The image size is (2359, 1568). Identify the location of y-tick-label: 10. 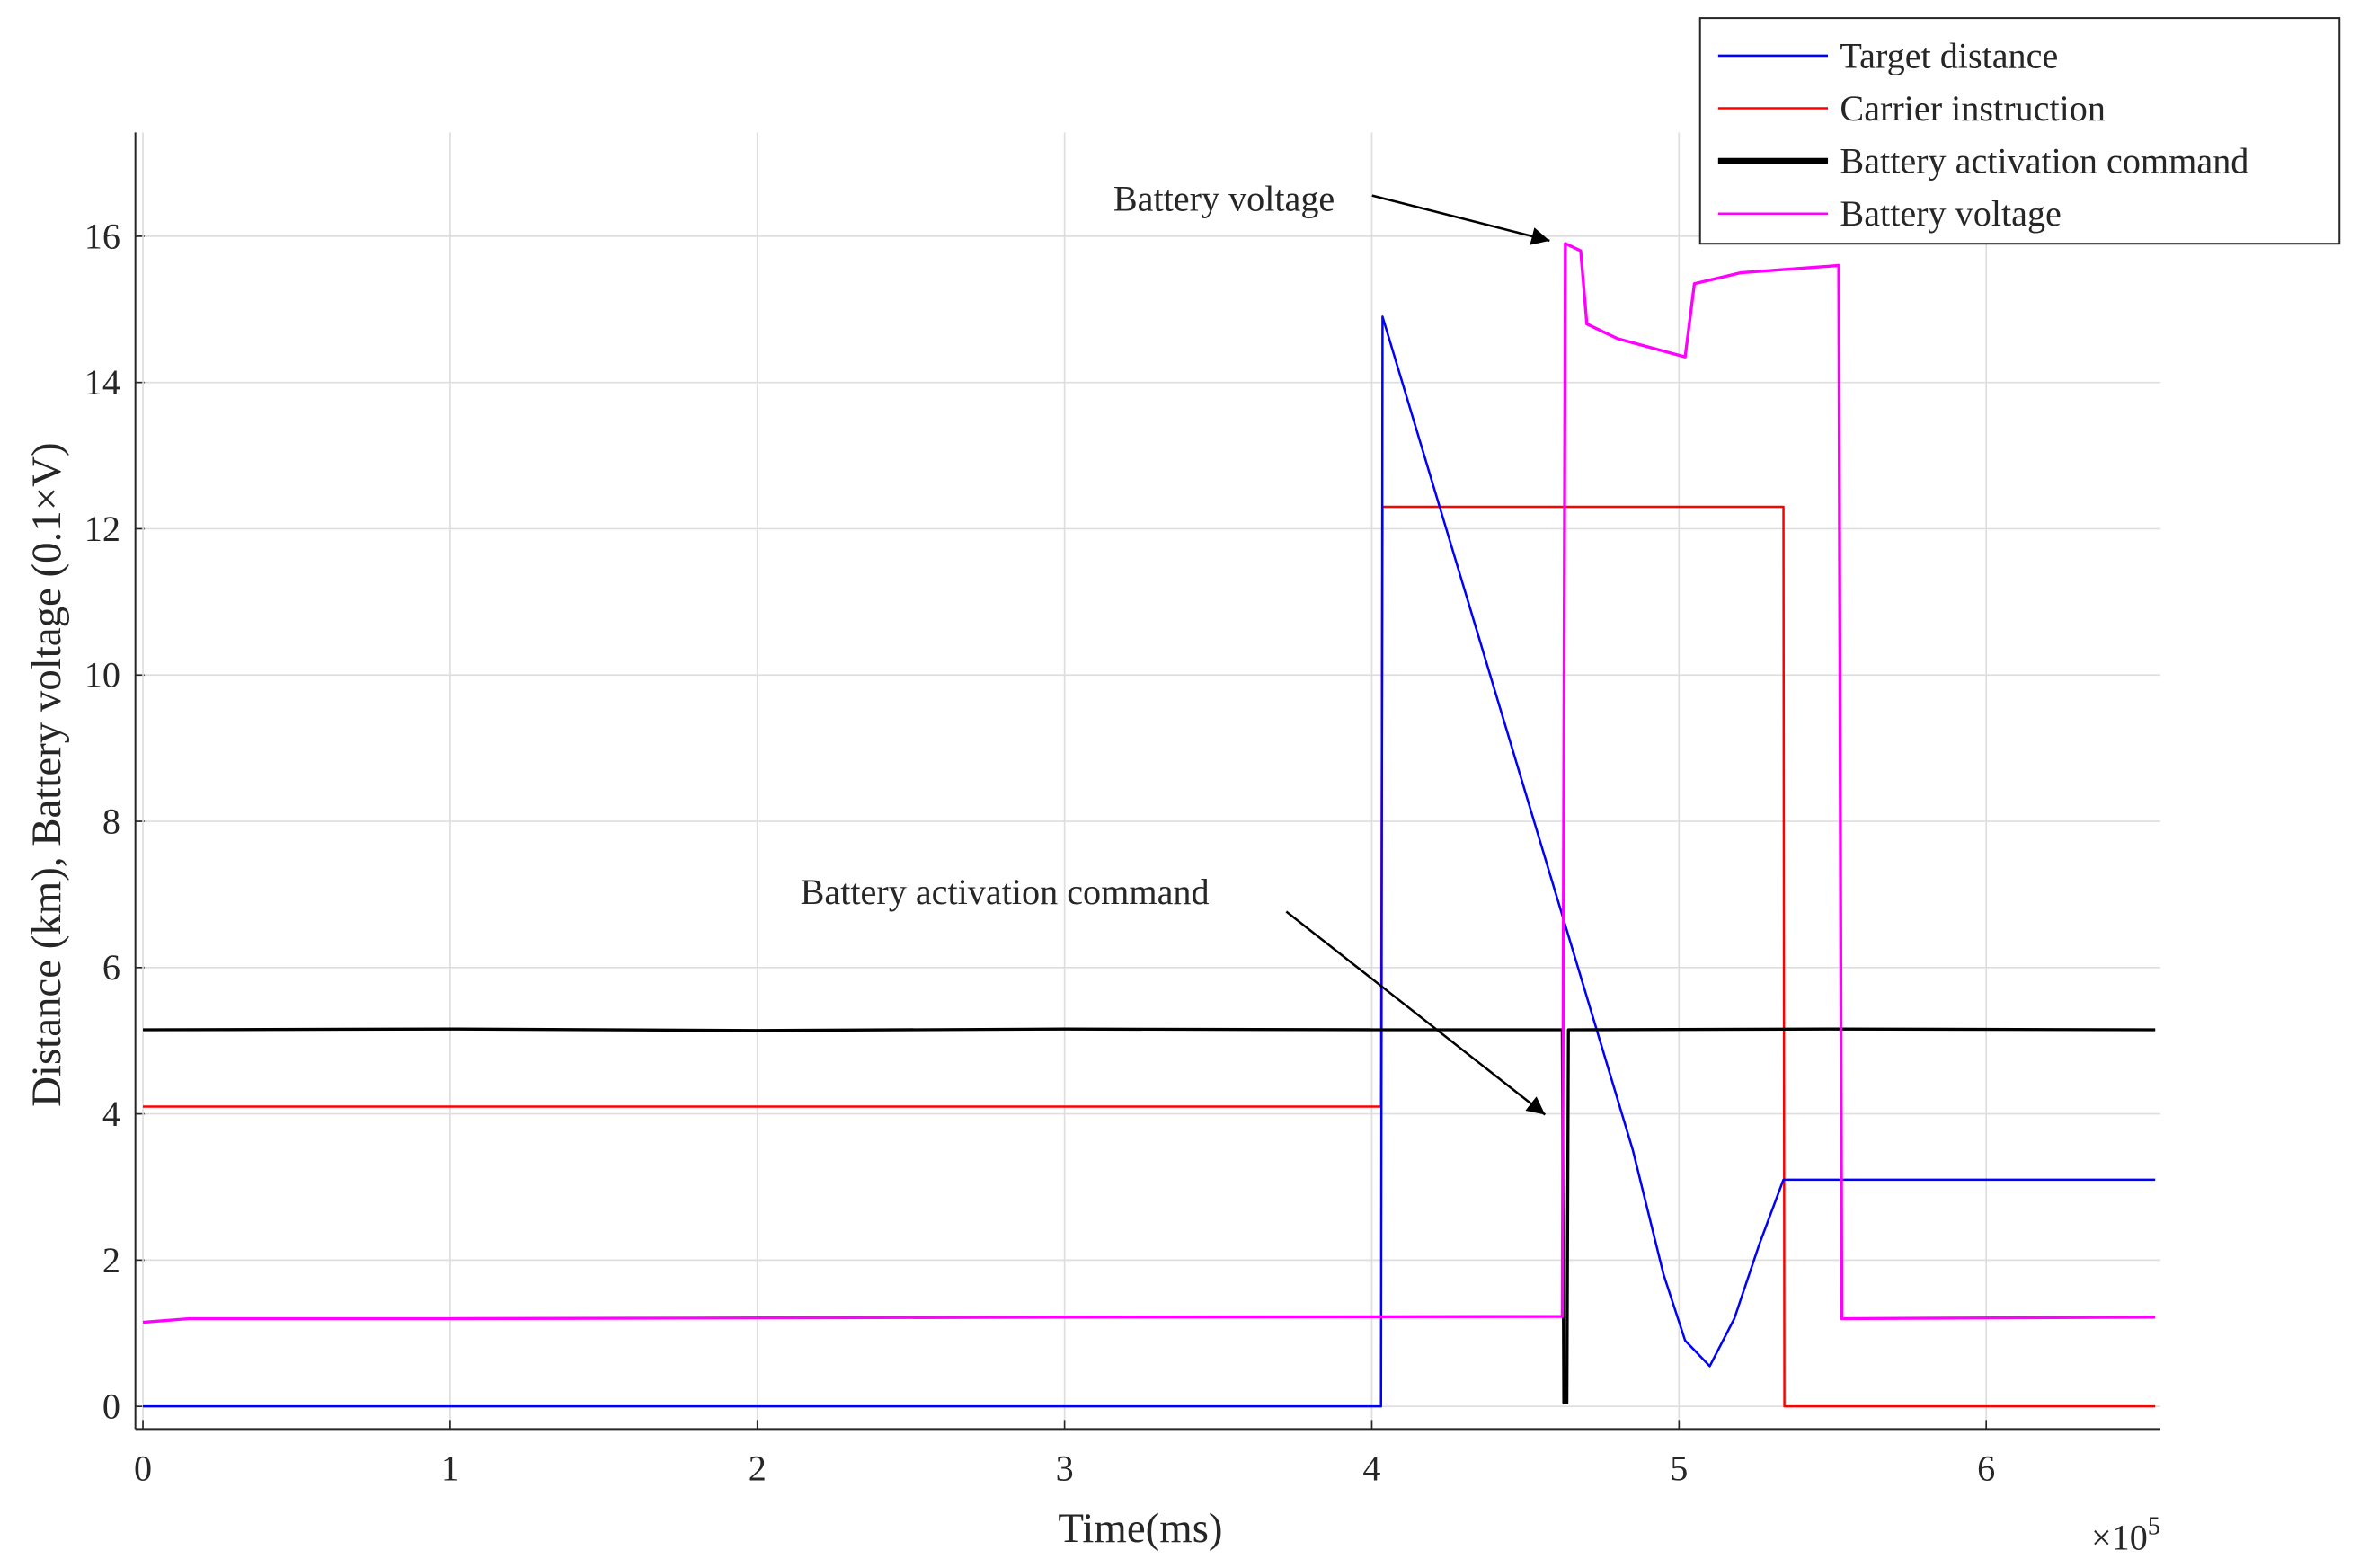
(102, 675).